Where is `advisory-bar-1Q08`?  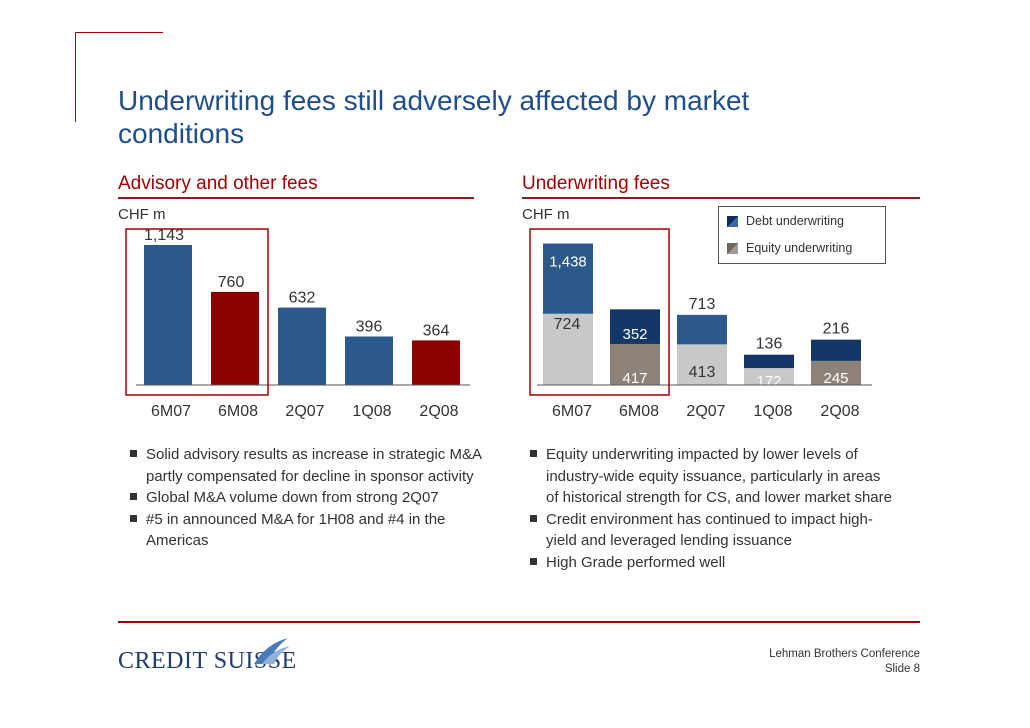
advisory-bar-1Q08 is located at coordinates (369, 360).